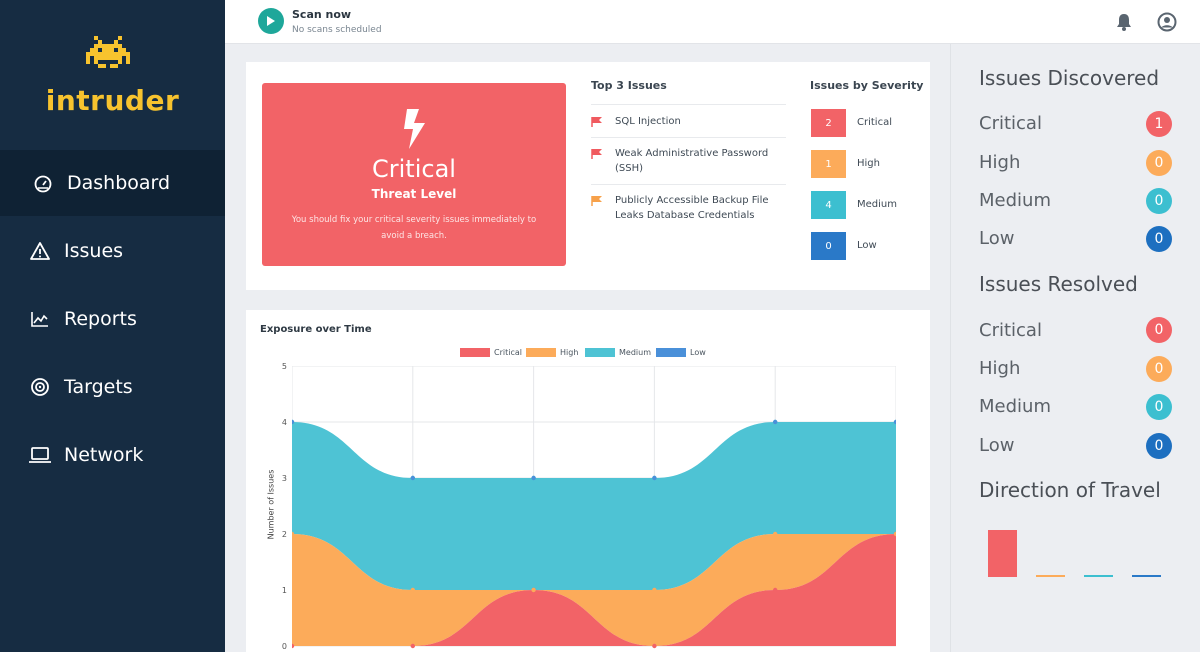 The image size is (1200, 652). What do you see at coordinates (112, 183) in the screenshot?
I see `nav-dashboard: Dashboard` at bounding box center [112, 183].